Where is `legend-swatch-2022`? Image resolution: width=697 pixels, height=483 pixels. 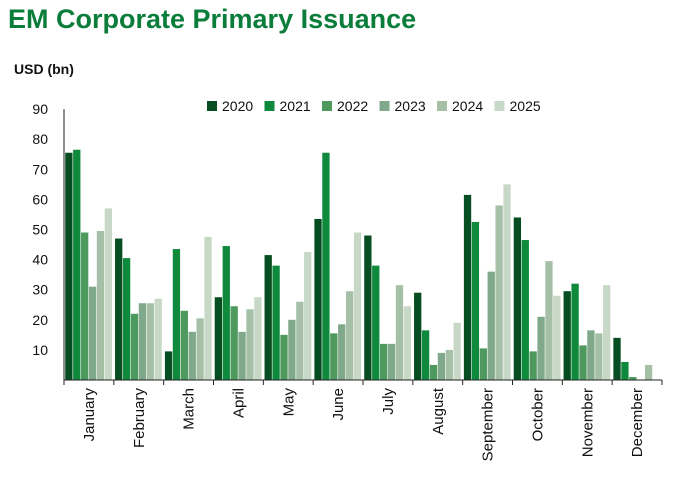 legend-swatch-2022 is located at coordinates (327, 106).